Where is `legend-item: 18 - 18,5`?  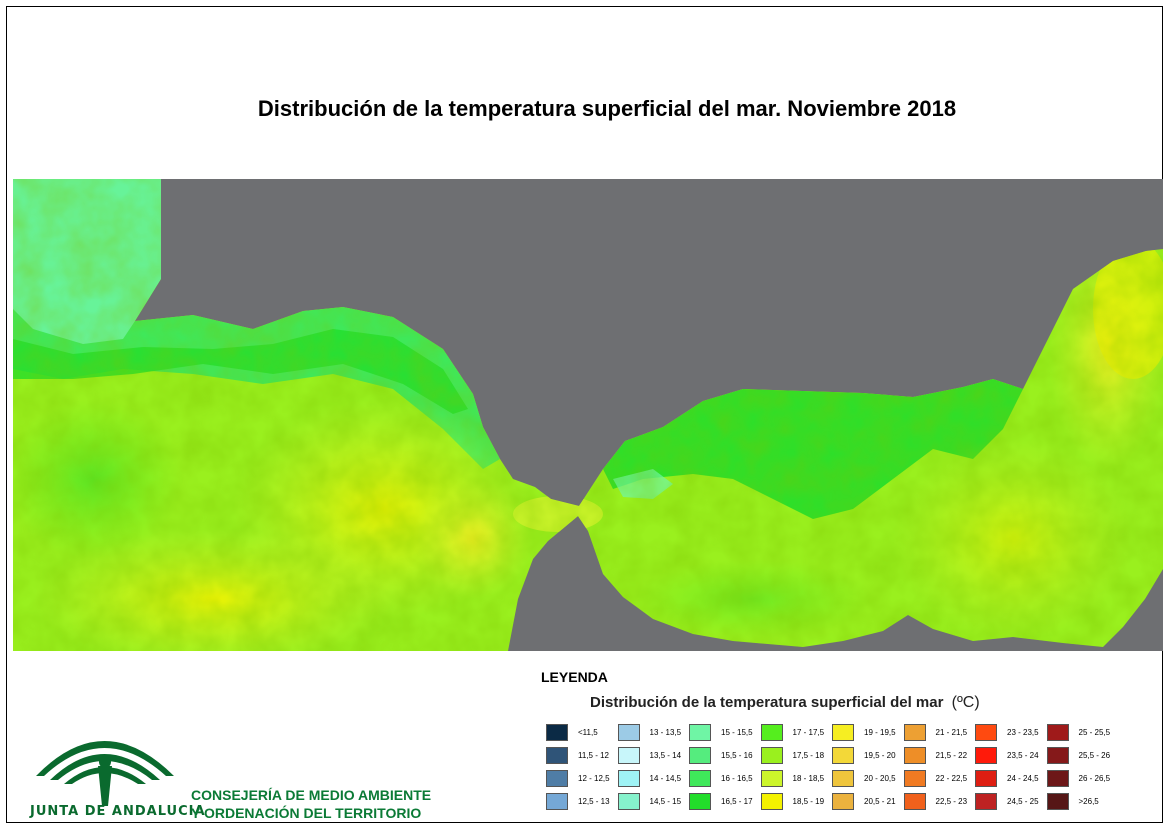 legend-item: 18 - 18,5 is located at coordinates (792, 778).